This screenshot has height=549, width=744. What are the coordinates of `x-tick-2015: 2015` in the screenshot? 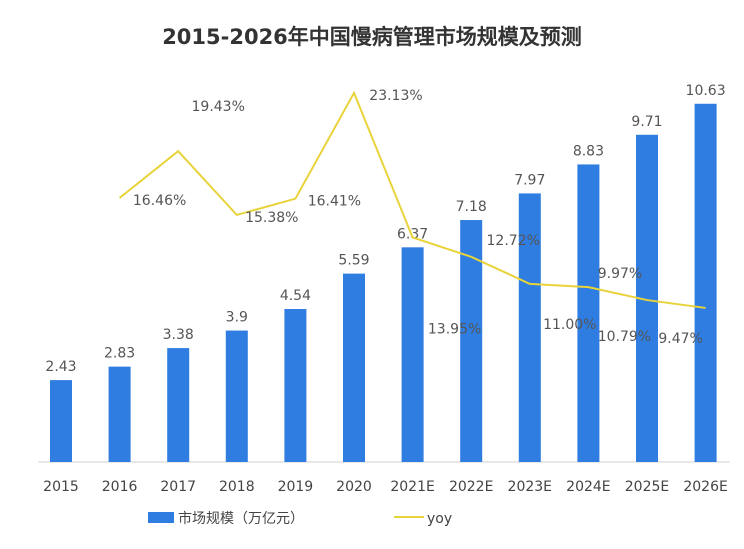 It's located at (61, 487).